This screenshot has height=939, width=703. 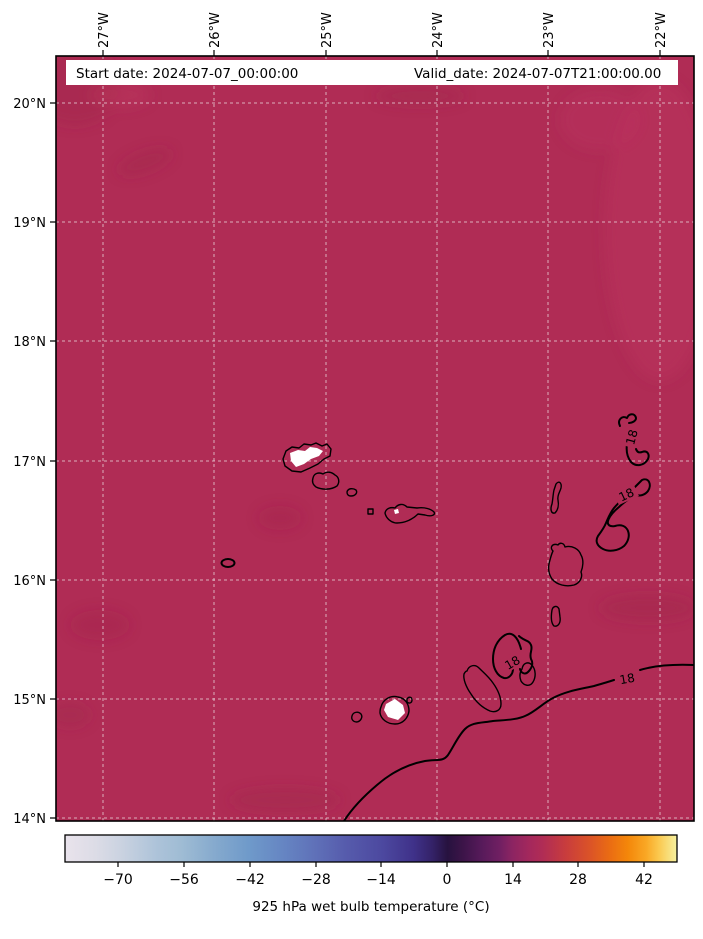 I want to click on cbar-tick--56: −56, so click(x=184, y=880).